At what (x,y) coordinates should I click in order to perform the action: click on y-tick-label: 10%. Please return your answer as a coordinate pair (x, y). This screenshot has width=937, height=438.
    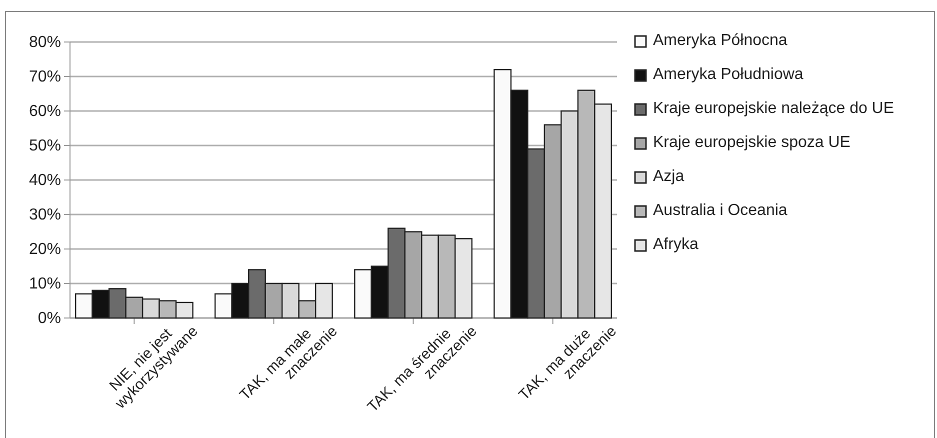
    Looking at the image, I should click on (44, 284).